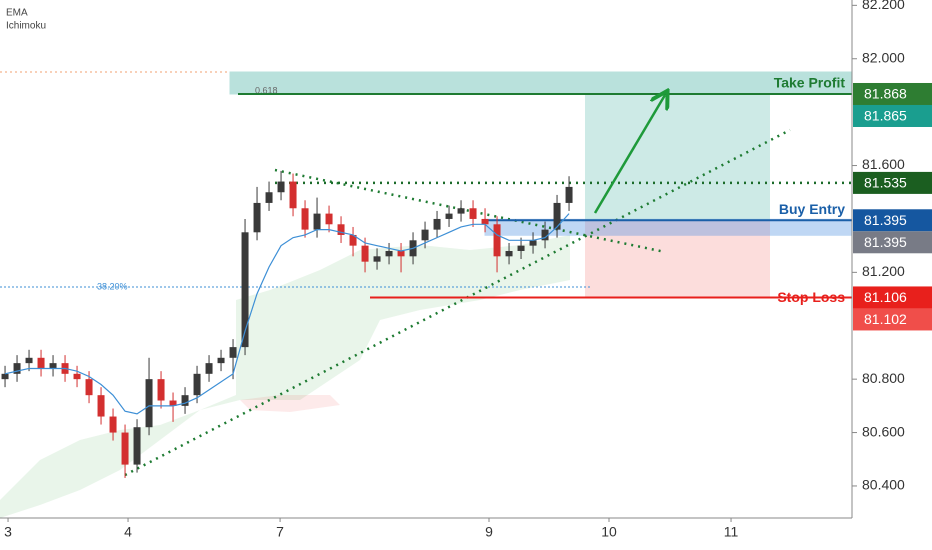 The width and height of the screenshot is (932, 550). What do you see at coordinates (883, 164) in the screenshot?
I see `y-tick-label: 81.600` at bounding box center [883, 164].